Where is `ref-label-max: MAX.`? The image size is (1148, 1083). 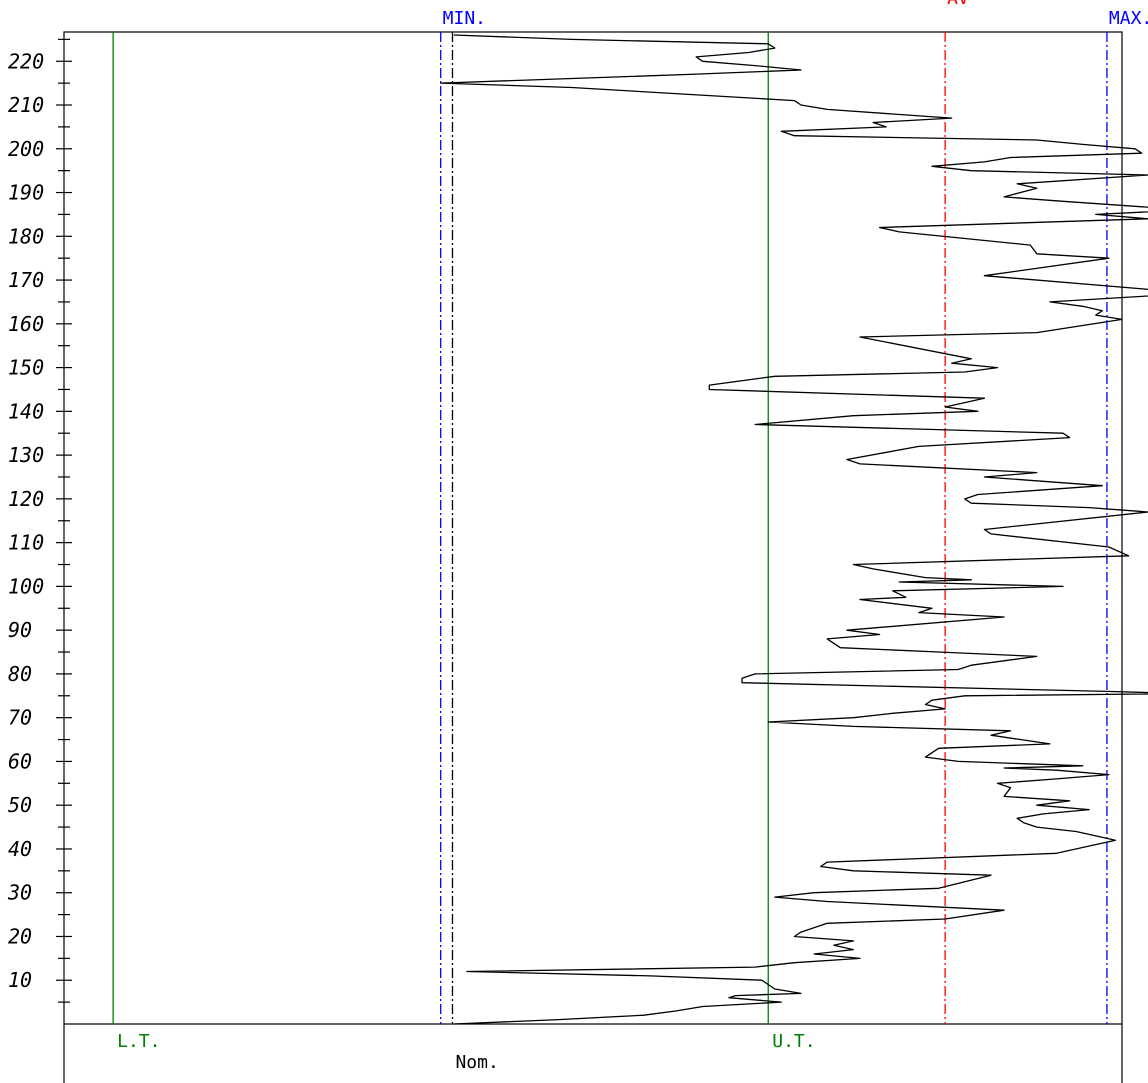 ref-label-max: MAX. is located at coordinates (1128, 18).